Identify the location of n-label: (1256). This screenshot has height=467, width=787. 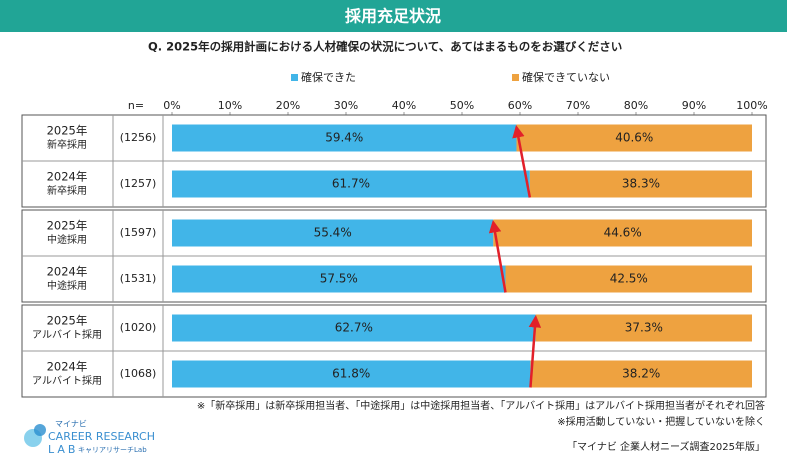
(138, 137).